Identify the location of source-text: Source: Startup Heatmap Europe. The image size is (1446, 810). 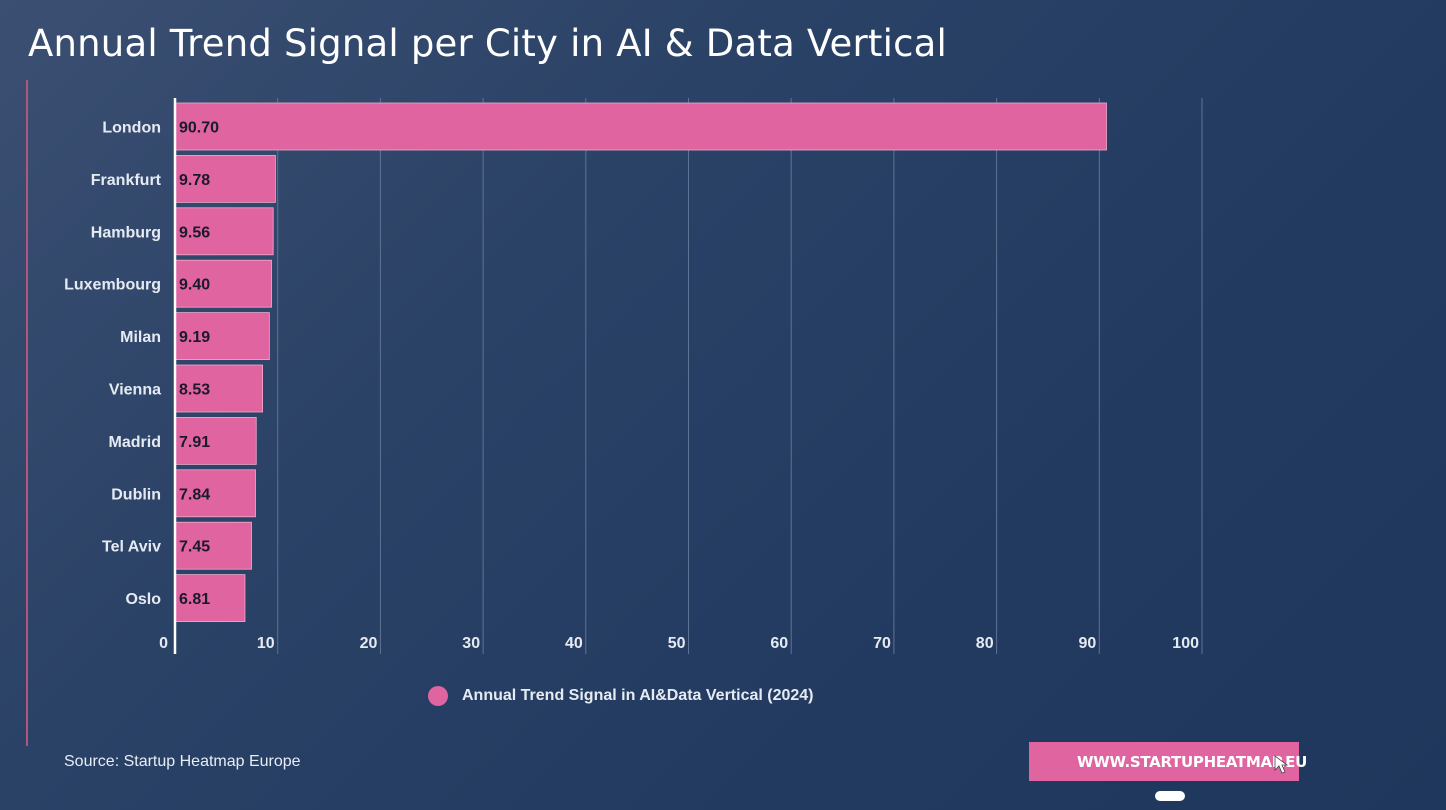
(182, 761).